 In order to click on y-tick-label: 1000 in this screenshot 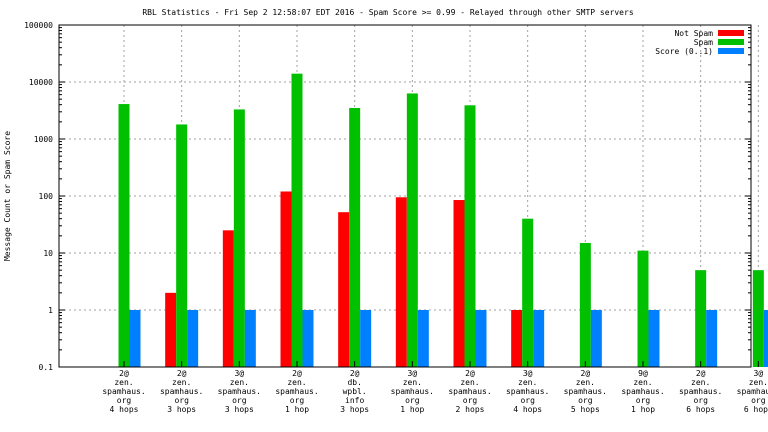, I will do `click(43, 139)`.